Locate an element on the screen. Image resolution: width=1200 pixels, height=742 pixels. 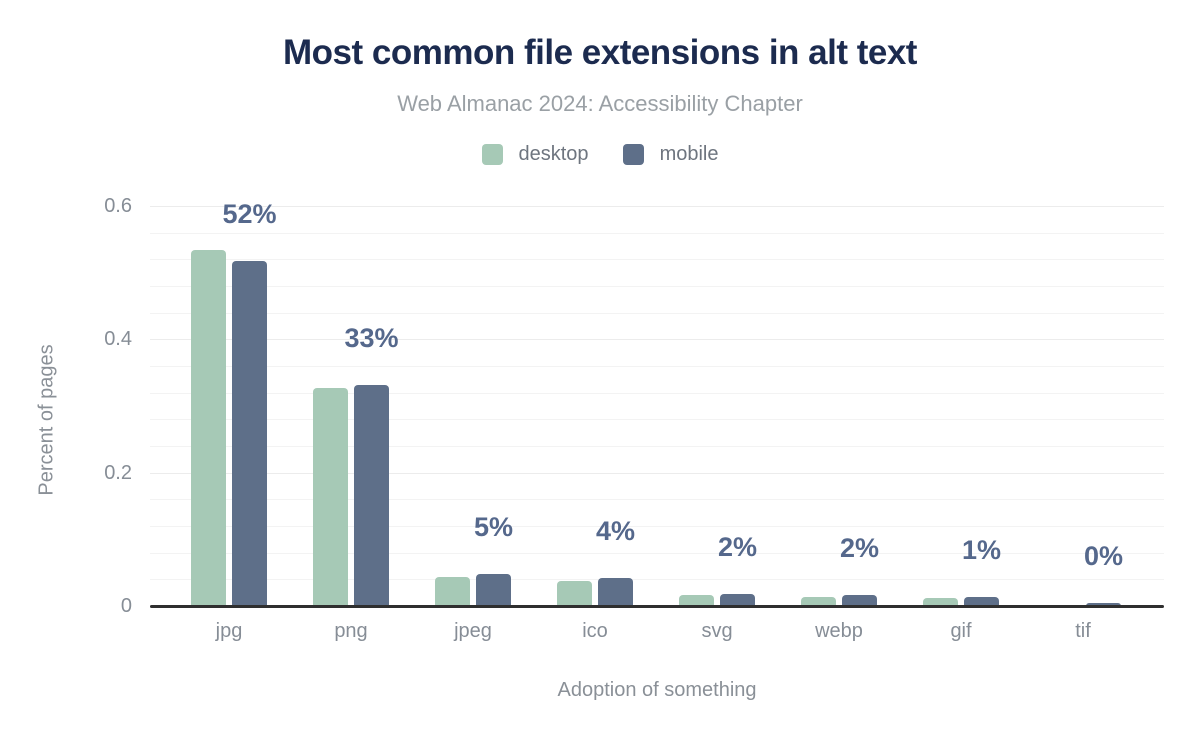
bar-value-label: 33% is located at coordinates (371, 337).